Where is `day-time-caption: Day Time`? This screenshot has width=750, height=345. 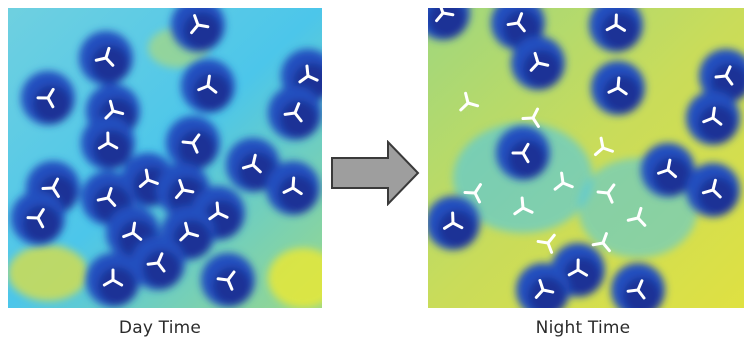 day-time-caption: Day Time is located at coordinates (160, 328).